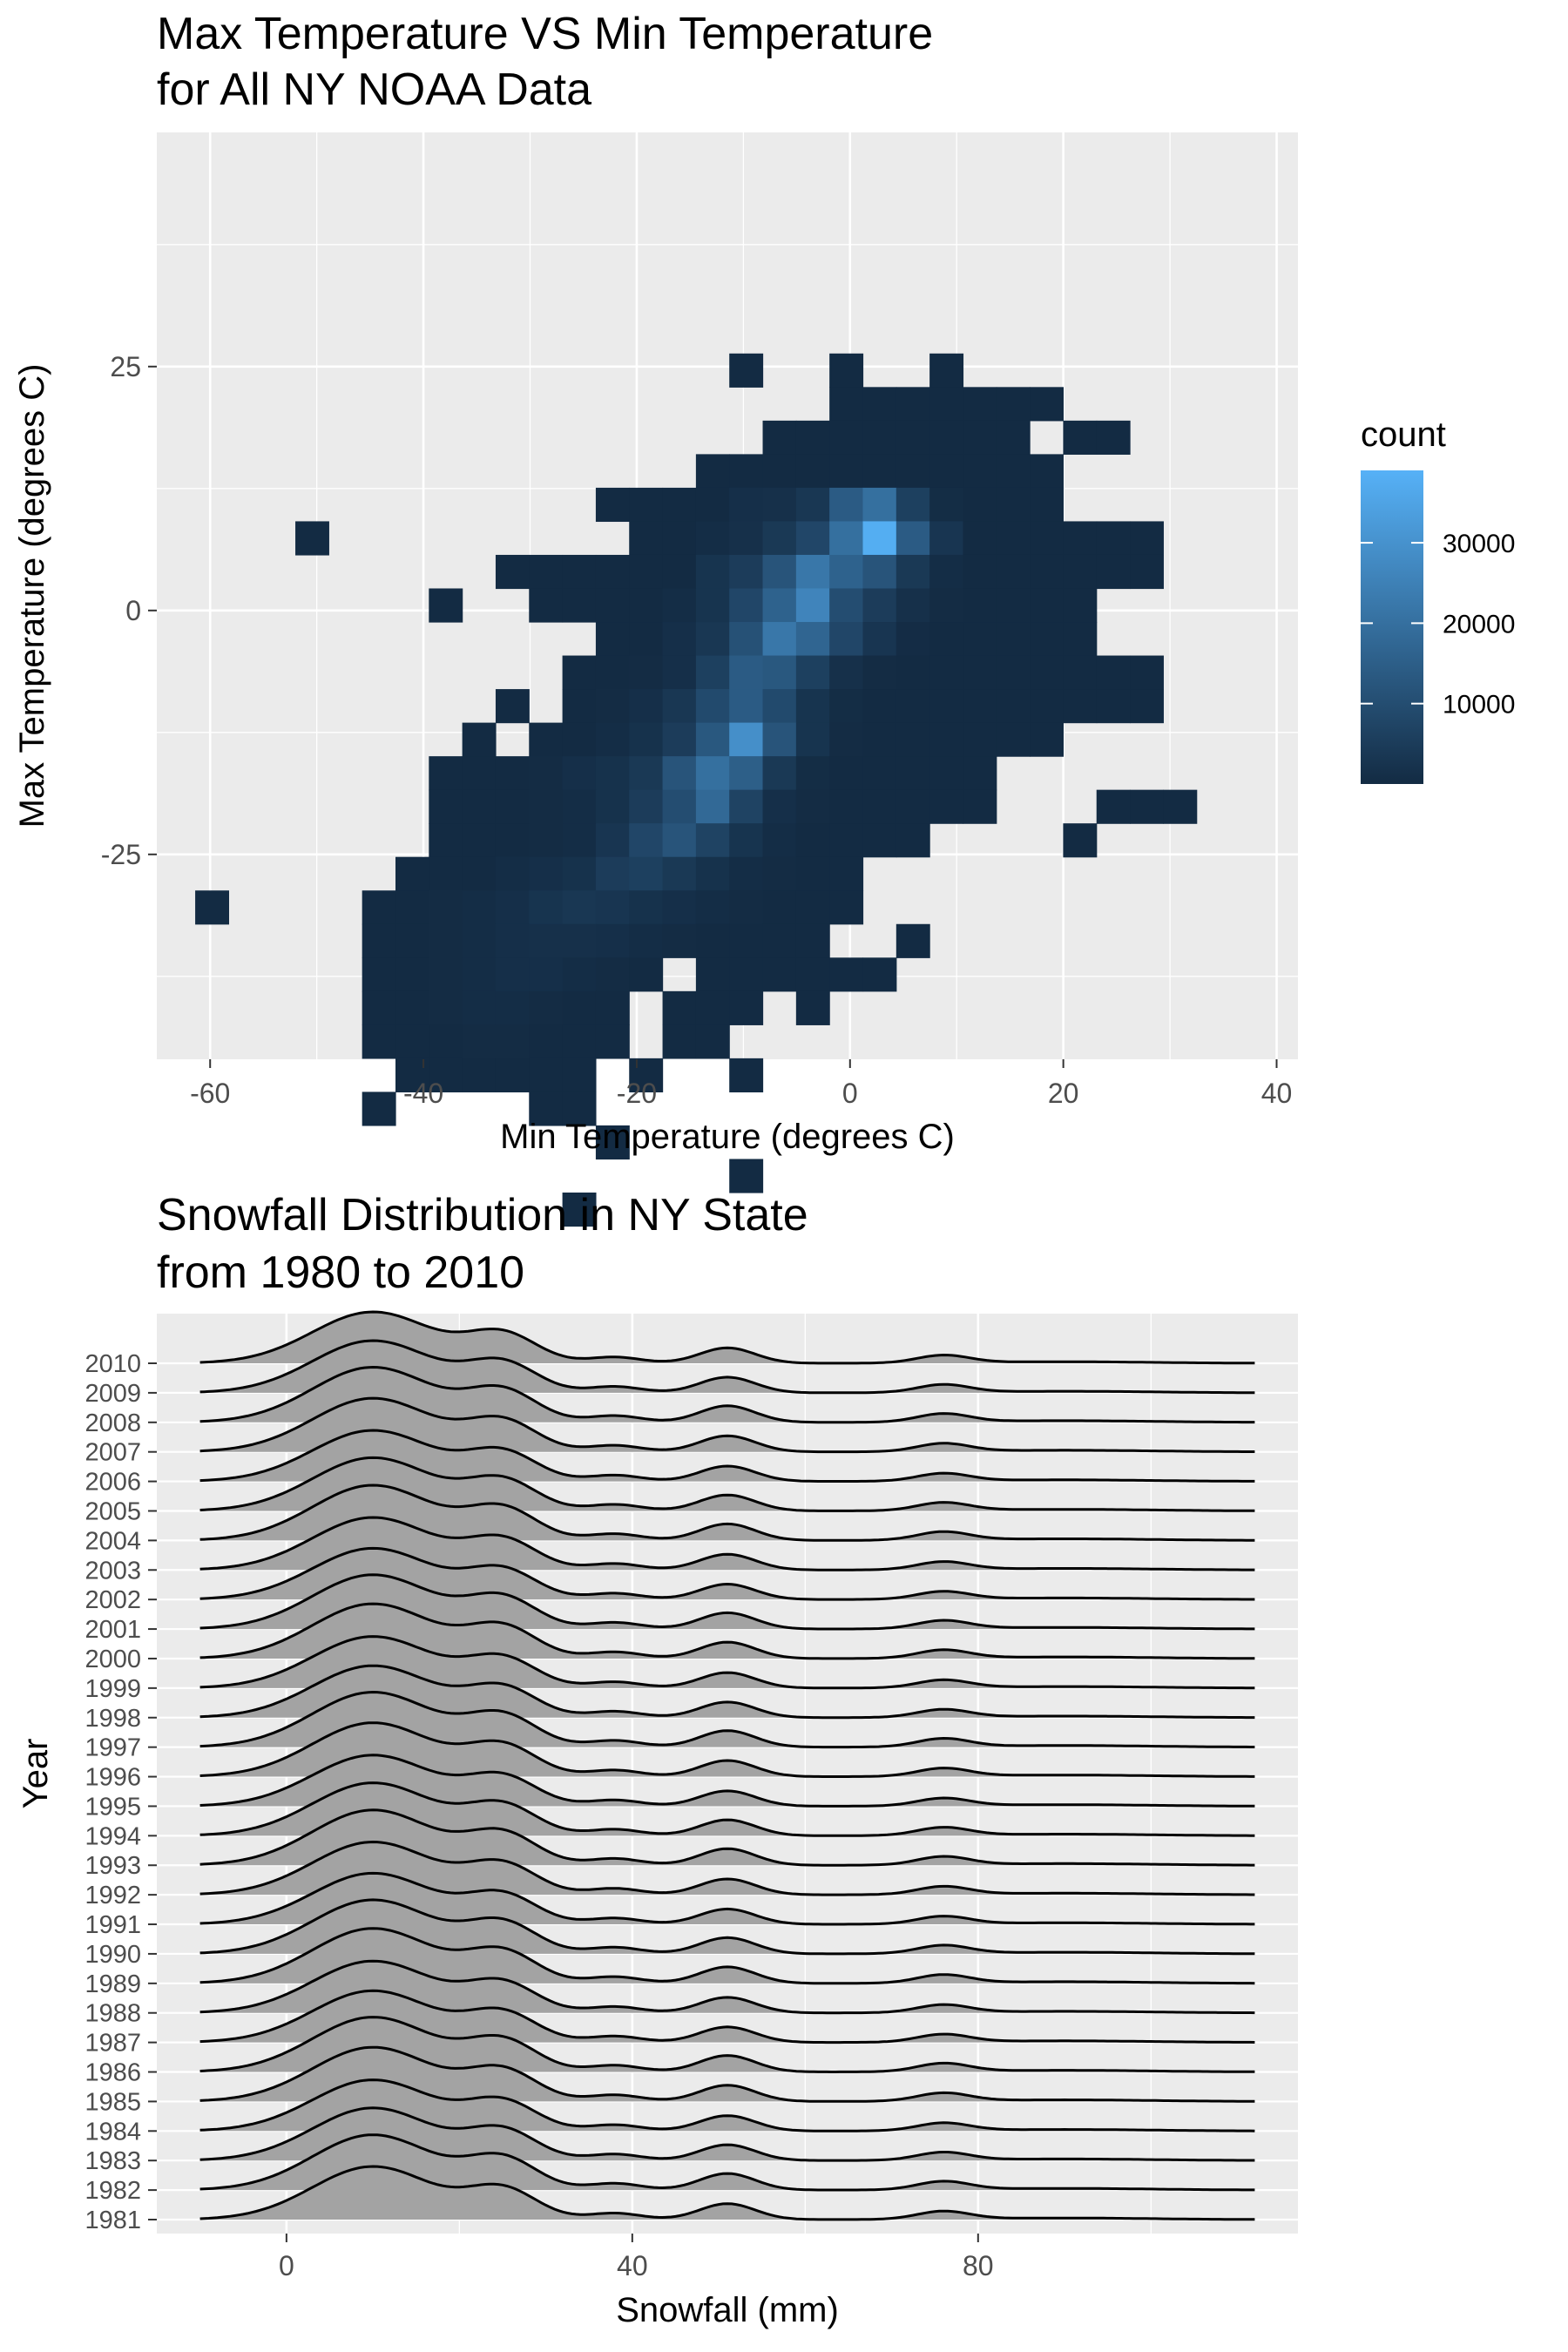 The height and width of the screenshot is (2352, 1568). I want to click on y-tick-label: 1999, so click(113, 1689).